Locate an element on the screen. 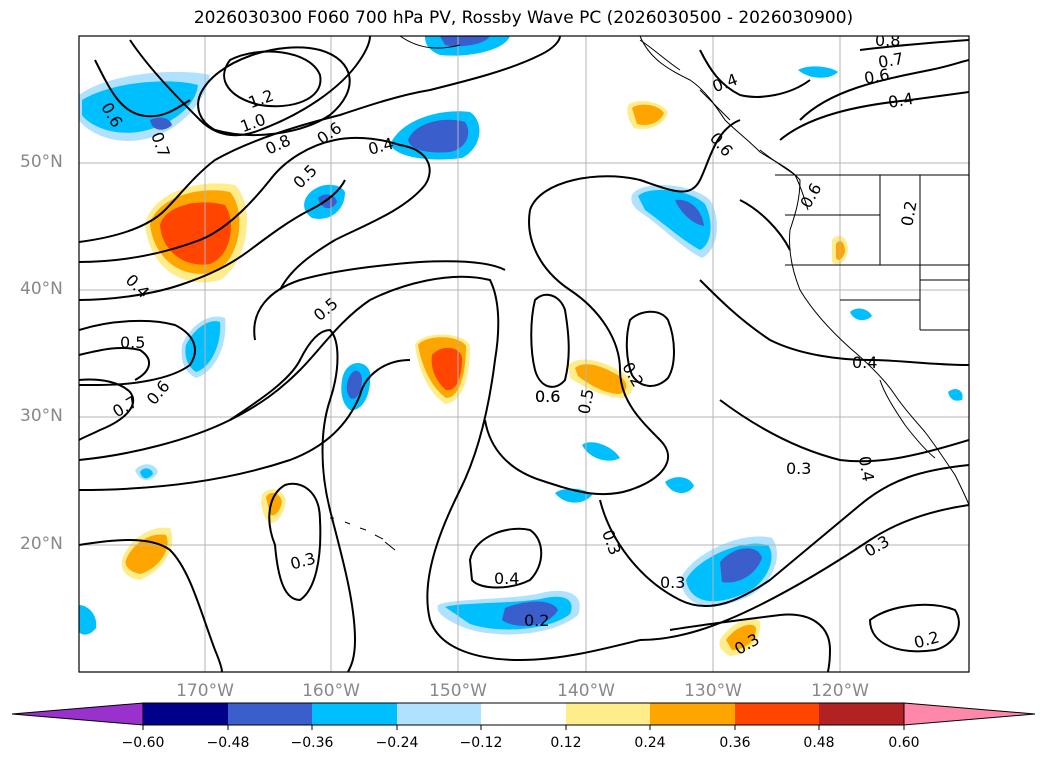 The image size is (1047, 765). lat-label-40n: 40°N is located at coordinates (41, 289).